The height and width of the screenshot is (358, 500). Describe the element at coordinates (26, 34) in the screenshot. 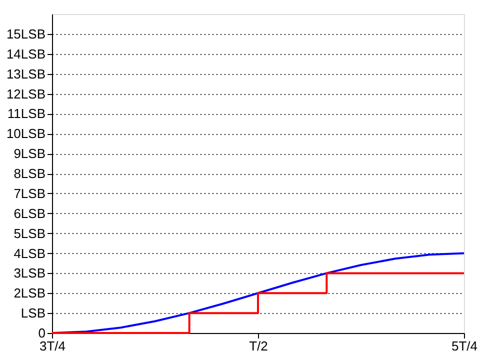

I see `y-tick-label: 15LSB` at that location.